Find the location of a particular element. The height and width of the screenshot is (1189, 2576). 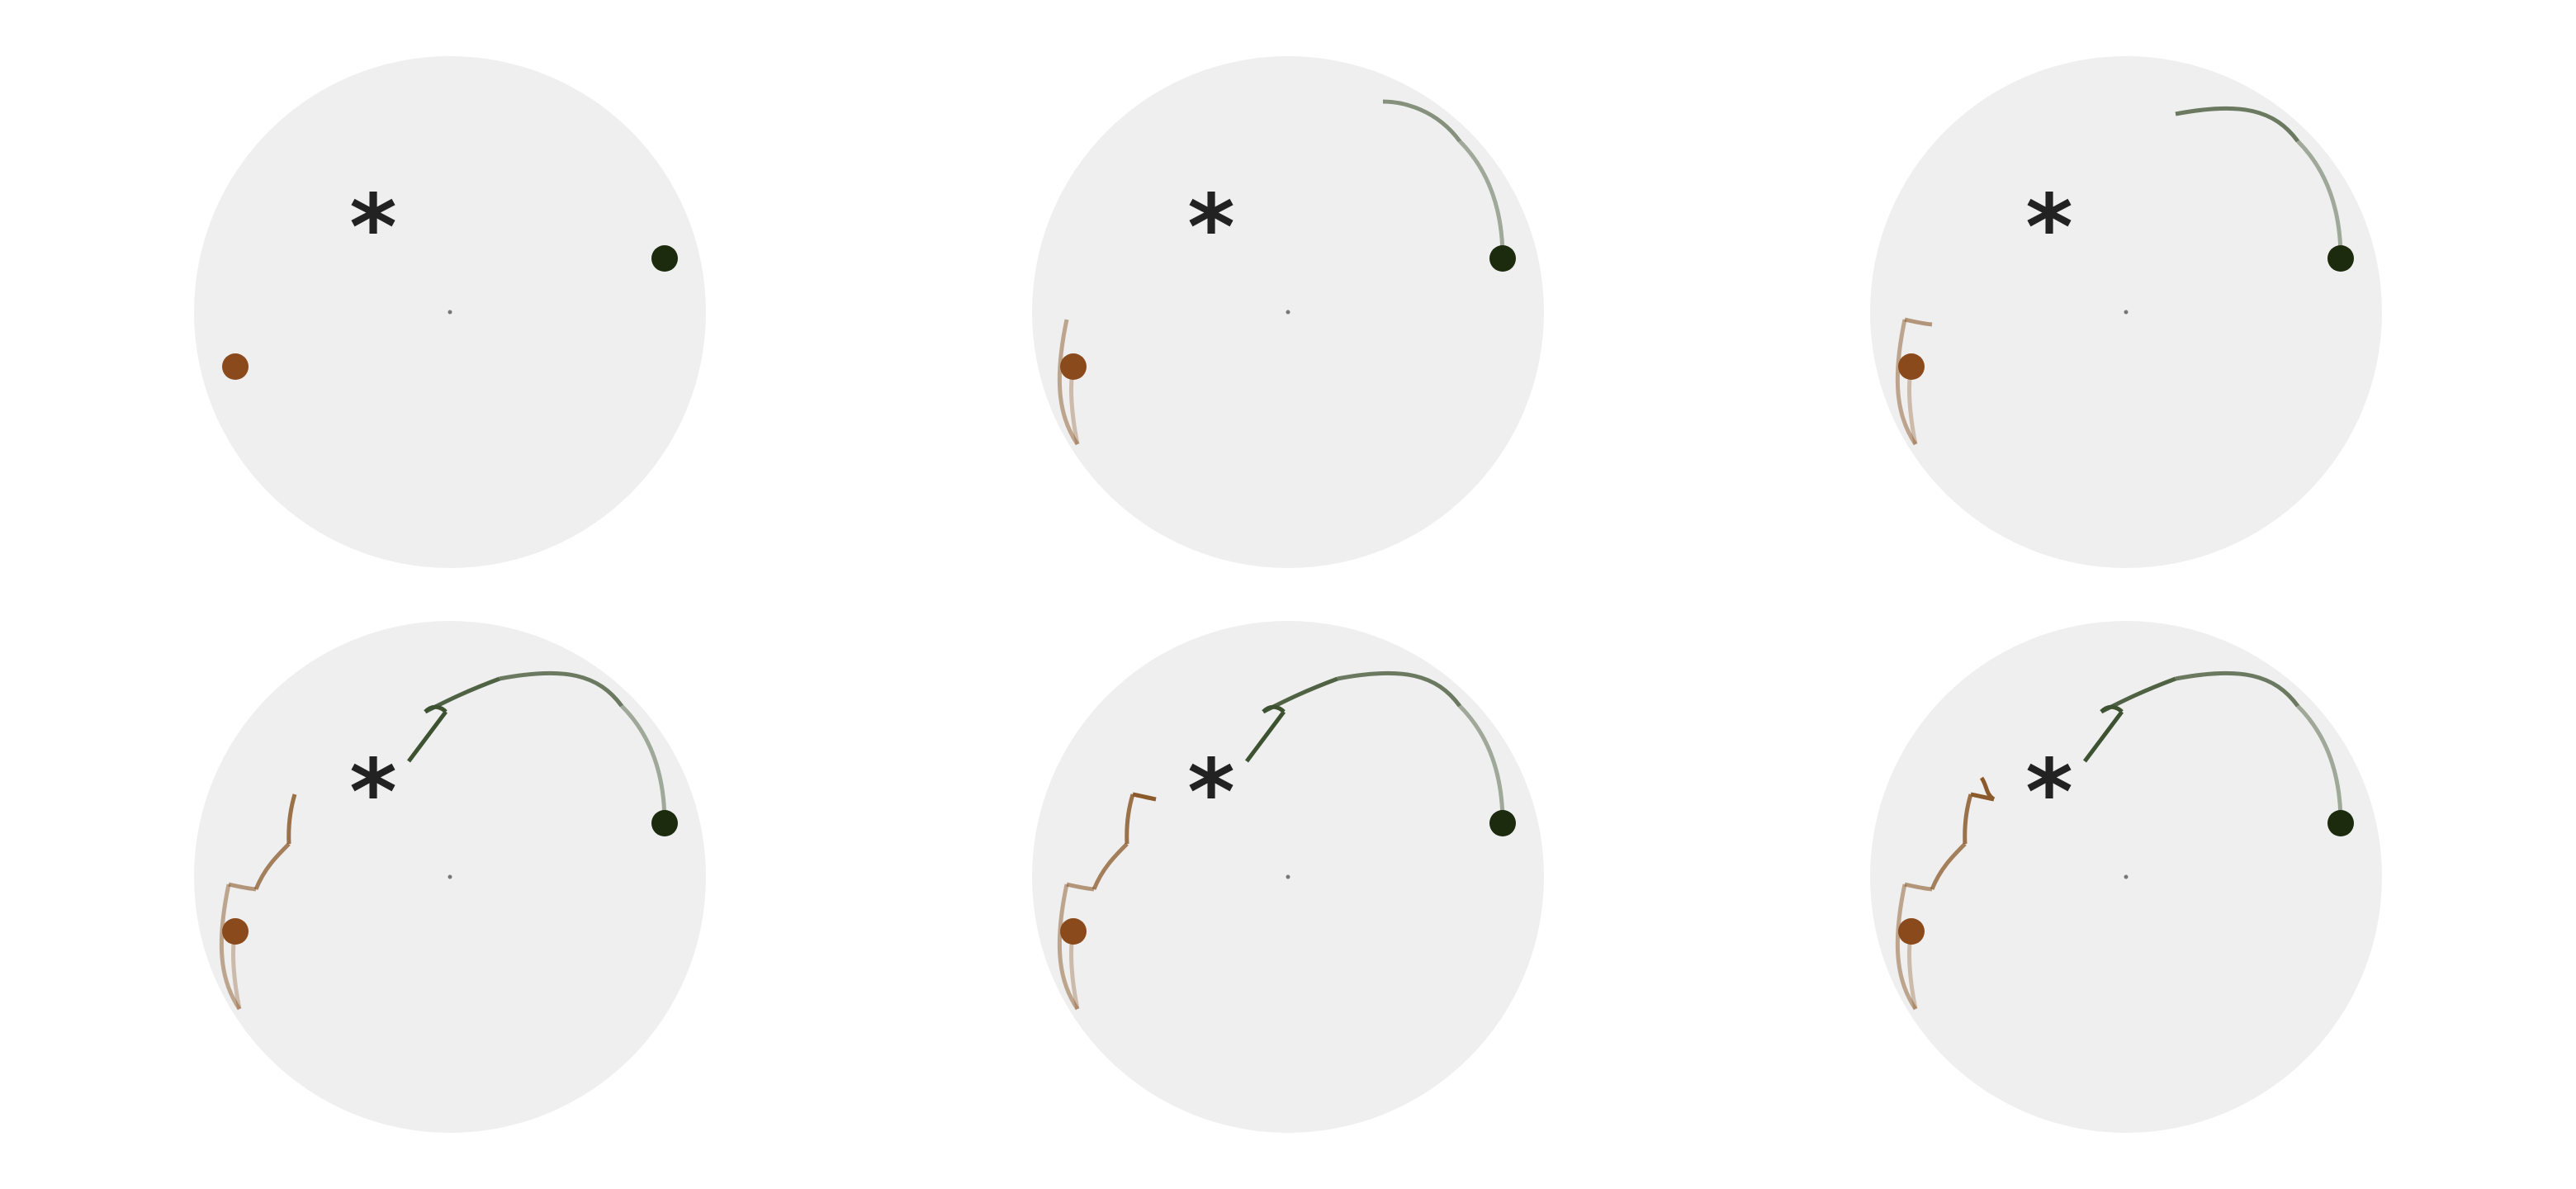

panel-5: * is located at coordinates (1288, 877).